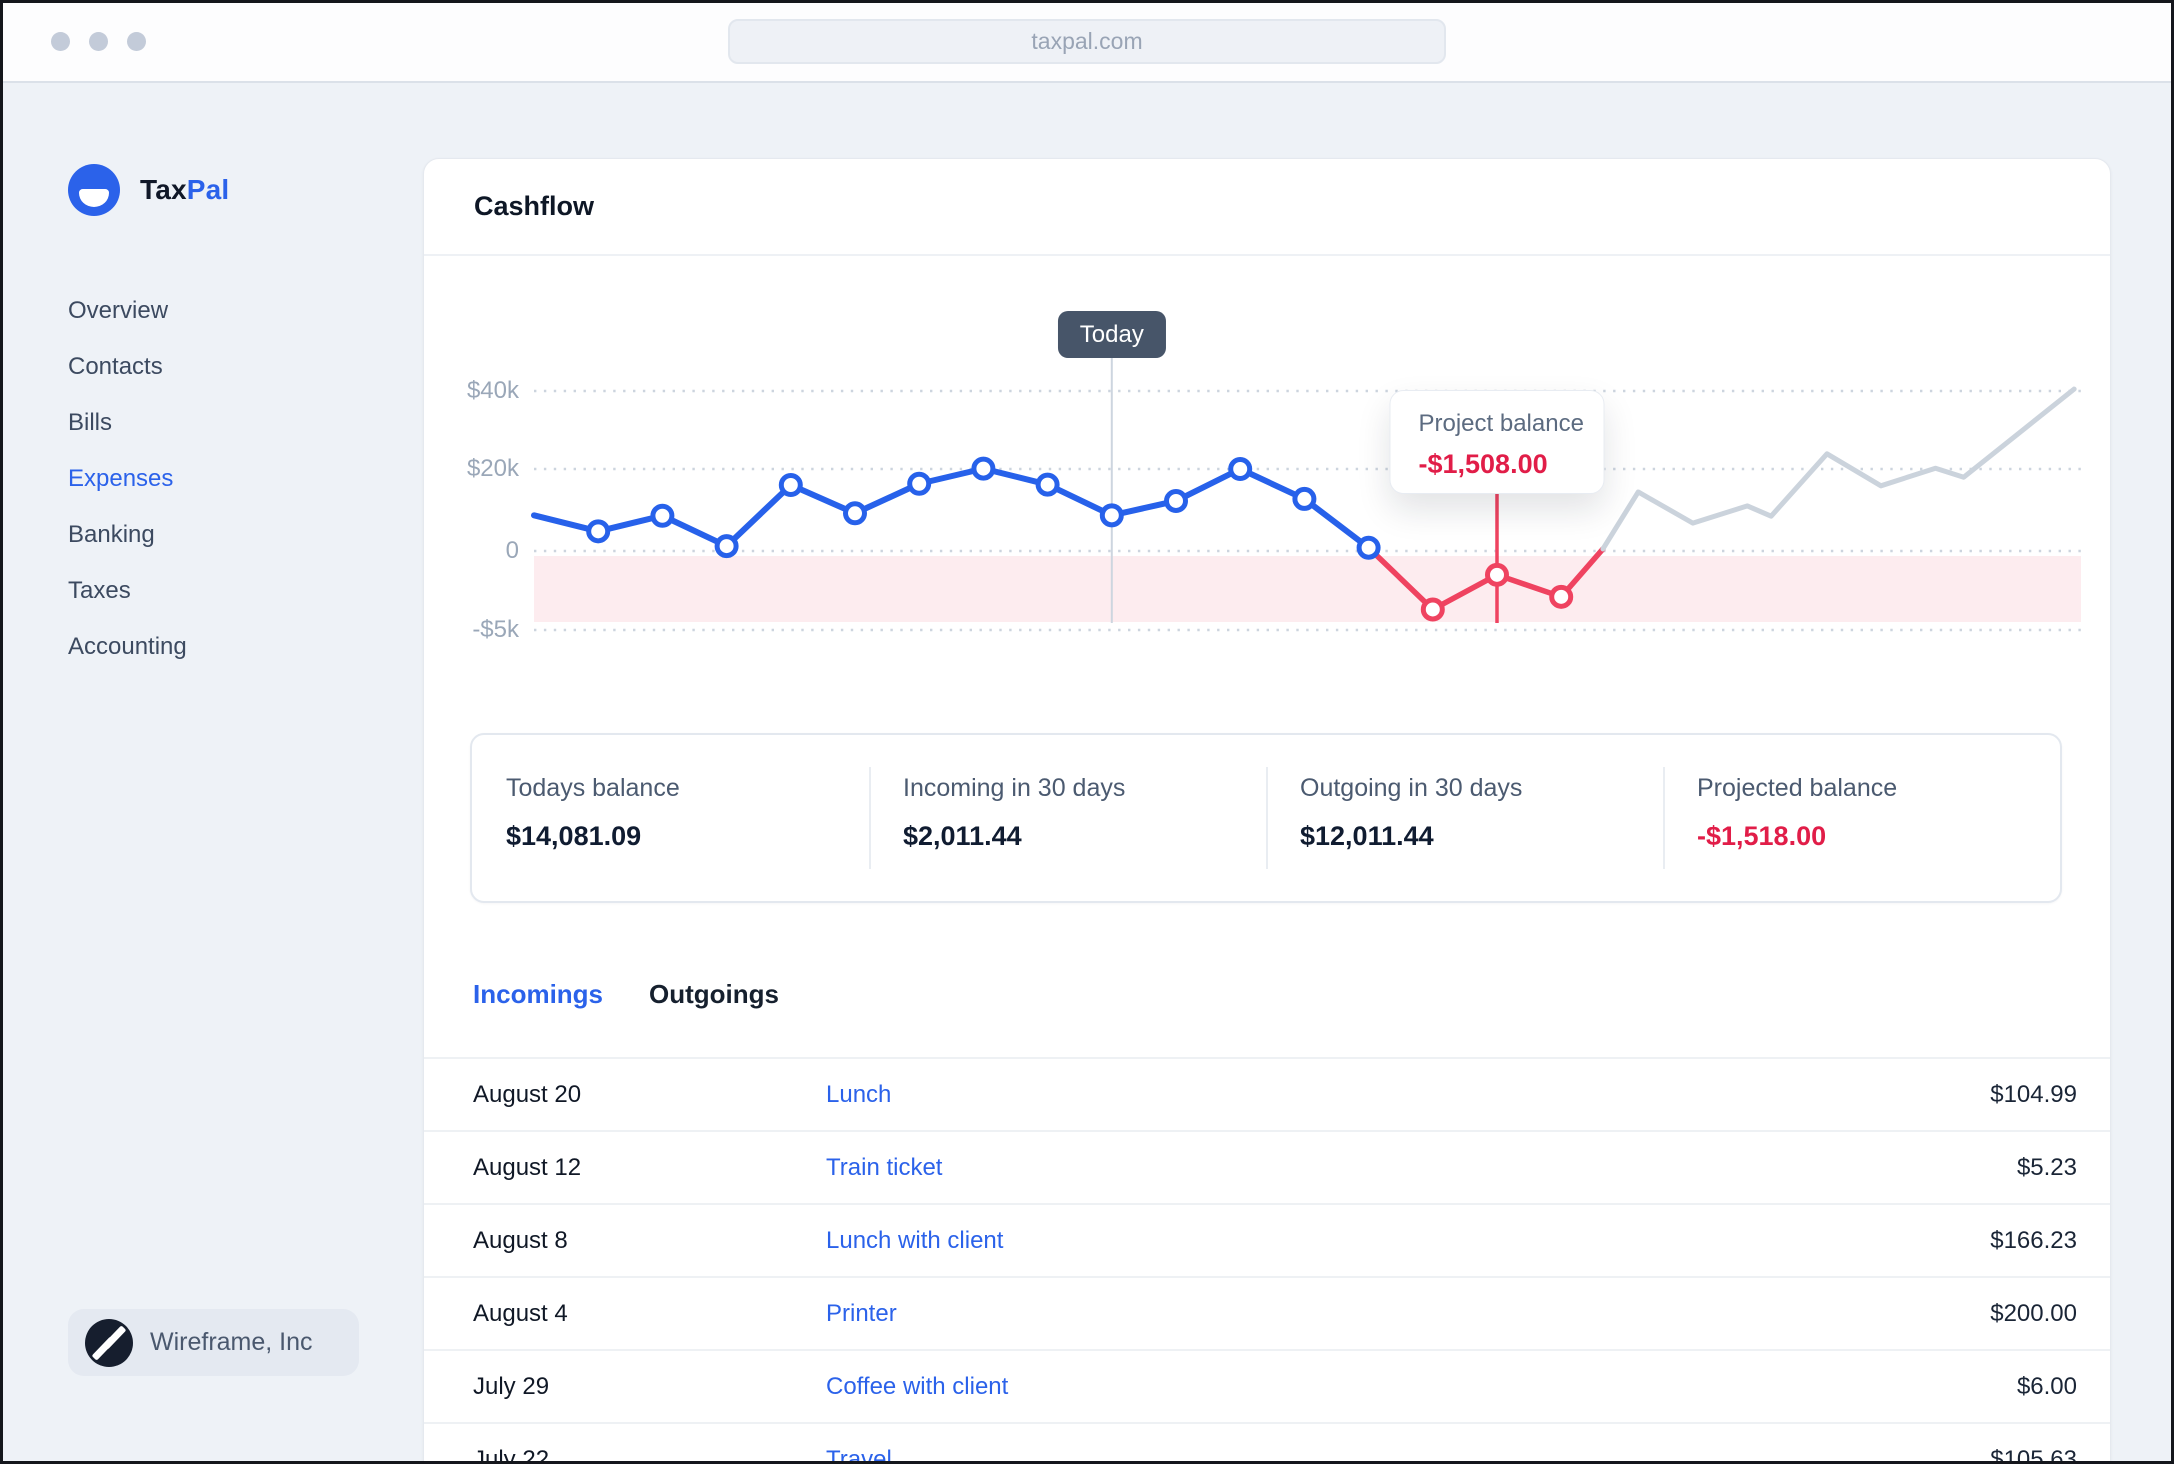 This screenshot has height=1464, width=2174. Describe the element at coordinates (534, 206) in the screenshot. I see `page-title: Cashflow` at that location.